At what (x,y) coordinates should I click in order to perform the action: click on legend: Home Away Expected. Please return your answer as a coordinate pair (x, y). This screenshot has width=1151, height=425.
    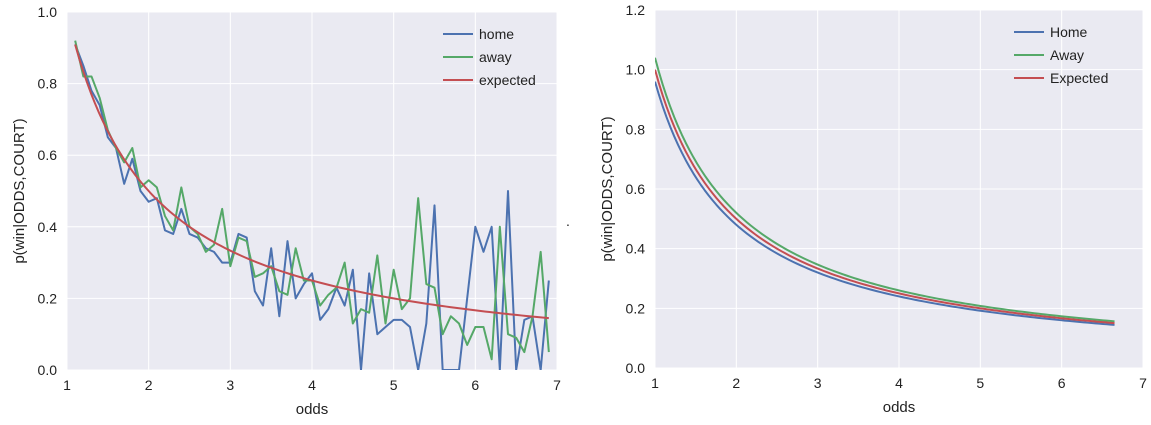
    Looking at the image, I should click on (1061, 55).